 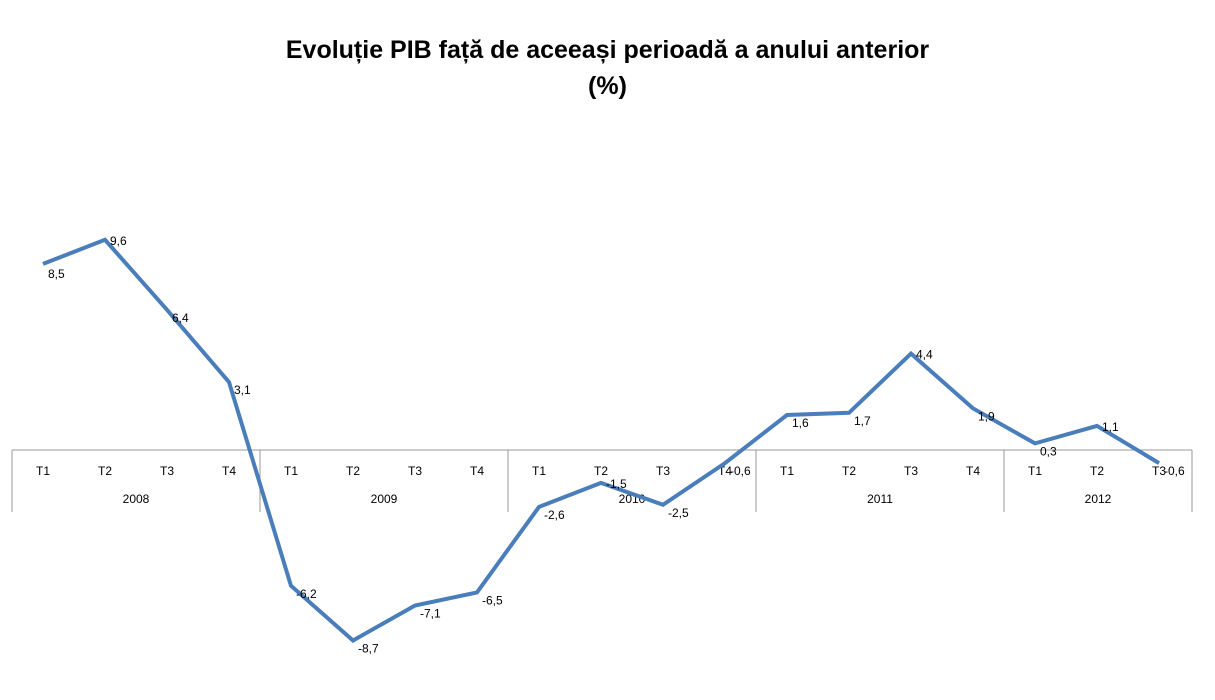 I want to click on data-label: 3,1, so click(x=242, y=390).